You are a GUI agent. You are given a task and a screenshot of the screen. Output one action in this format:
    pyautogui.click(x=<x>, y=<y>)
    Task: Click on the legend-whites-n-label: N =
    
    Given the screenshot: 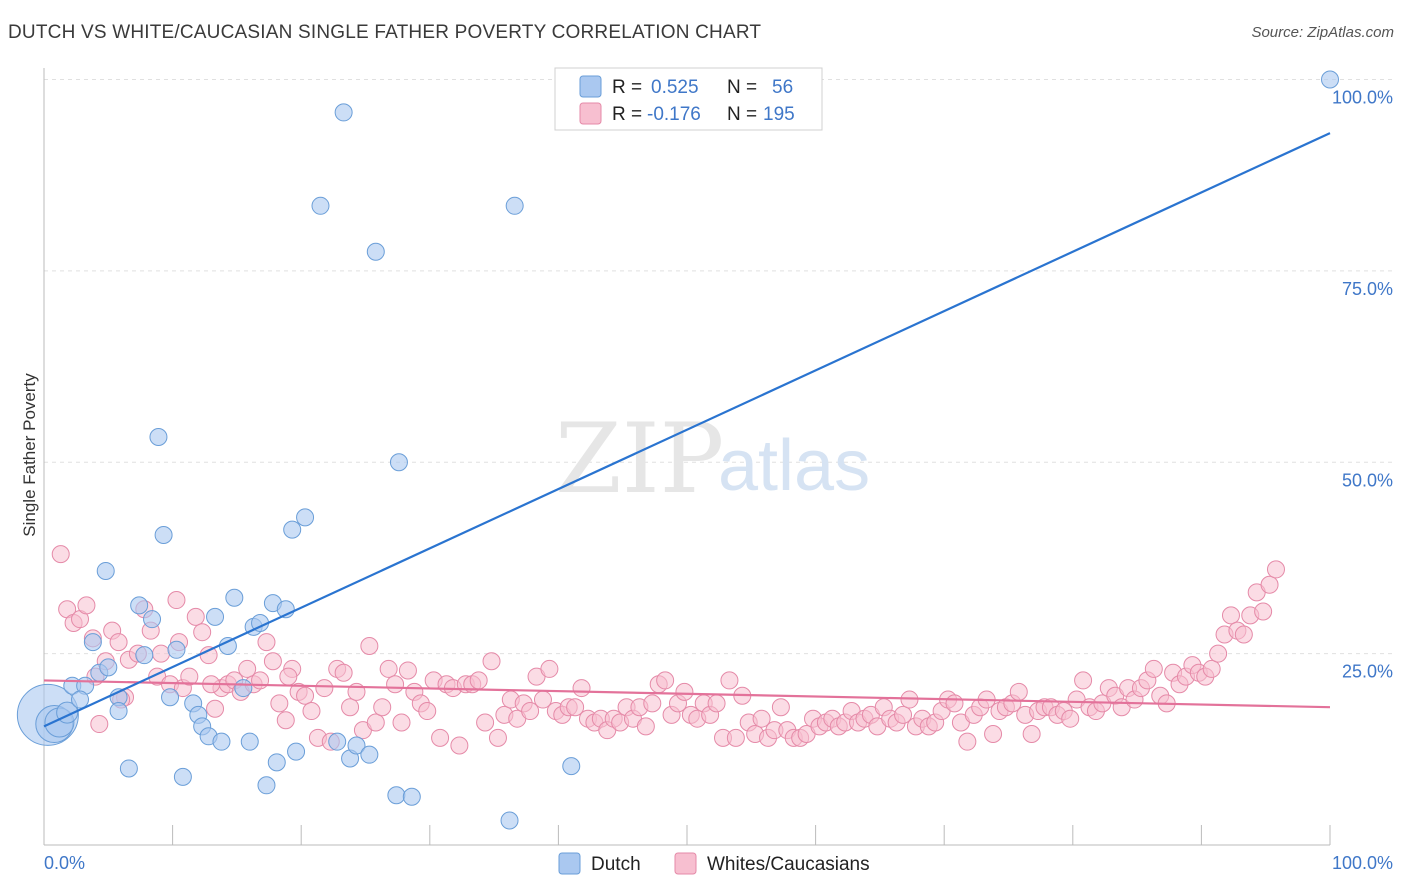 What is the action you would take?
    pyautogui.click(x=742, y=114)
    